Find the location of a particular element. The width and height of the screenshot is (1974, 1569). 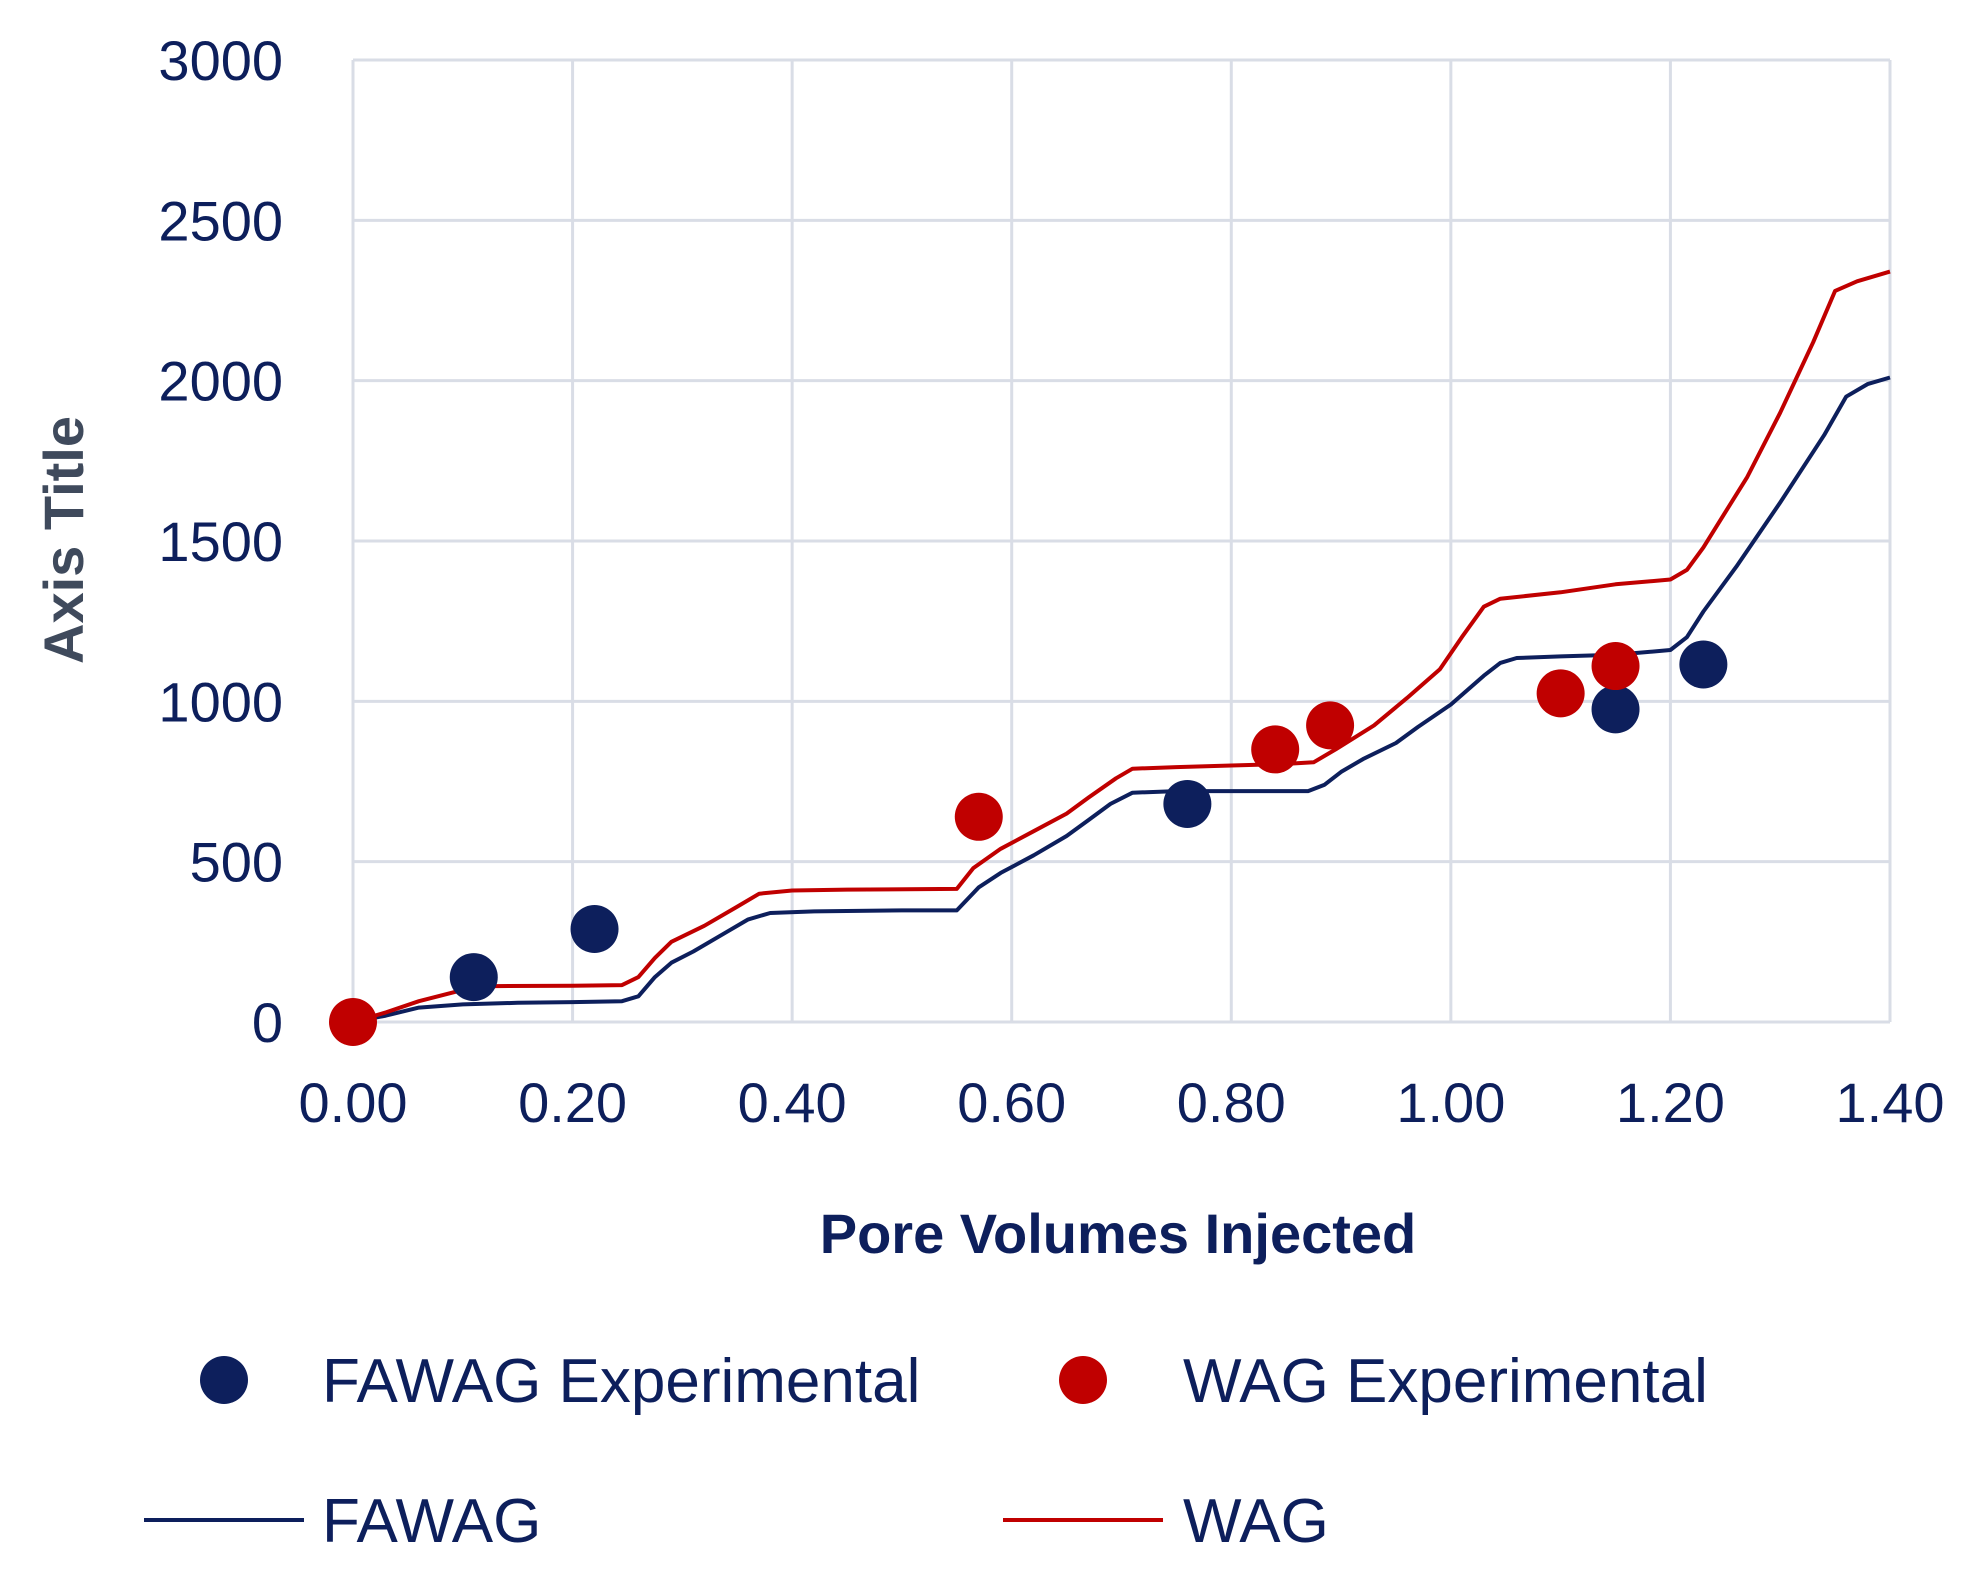

legend-label-fawag: FAWAG is located at coordinates (431, 1521).